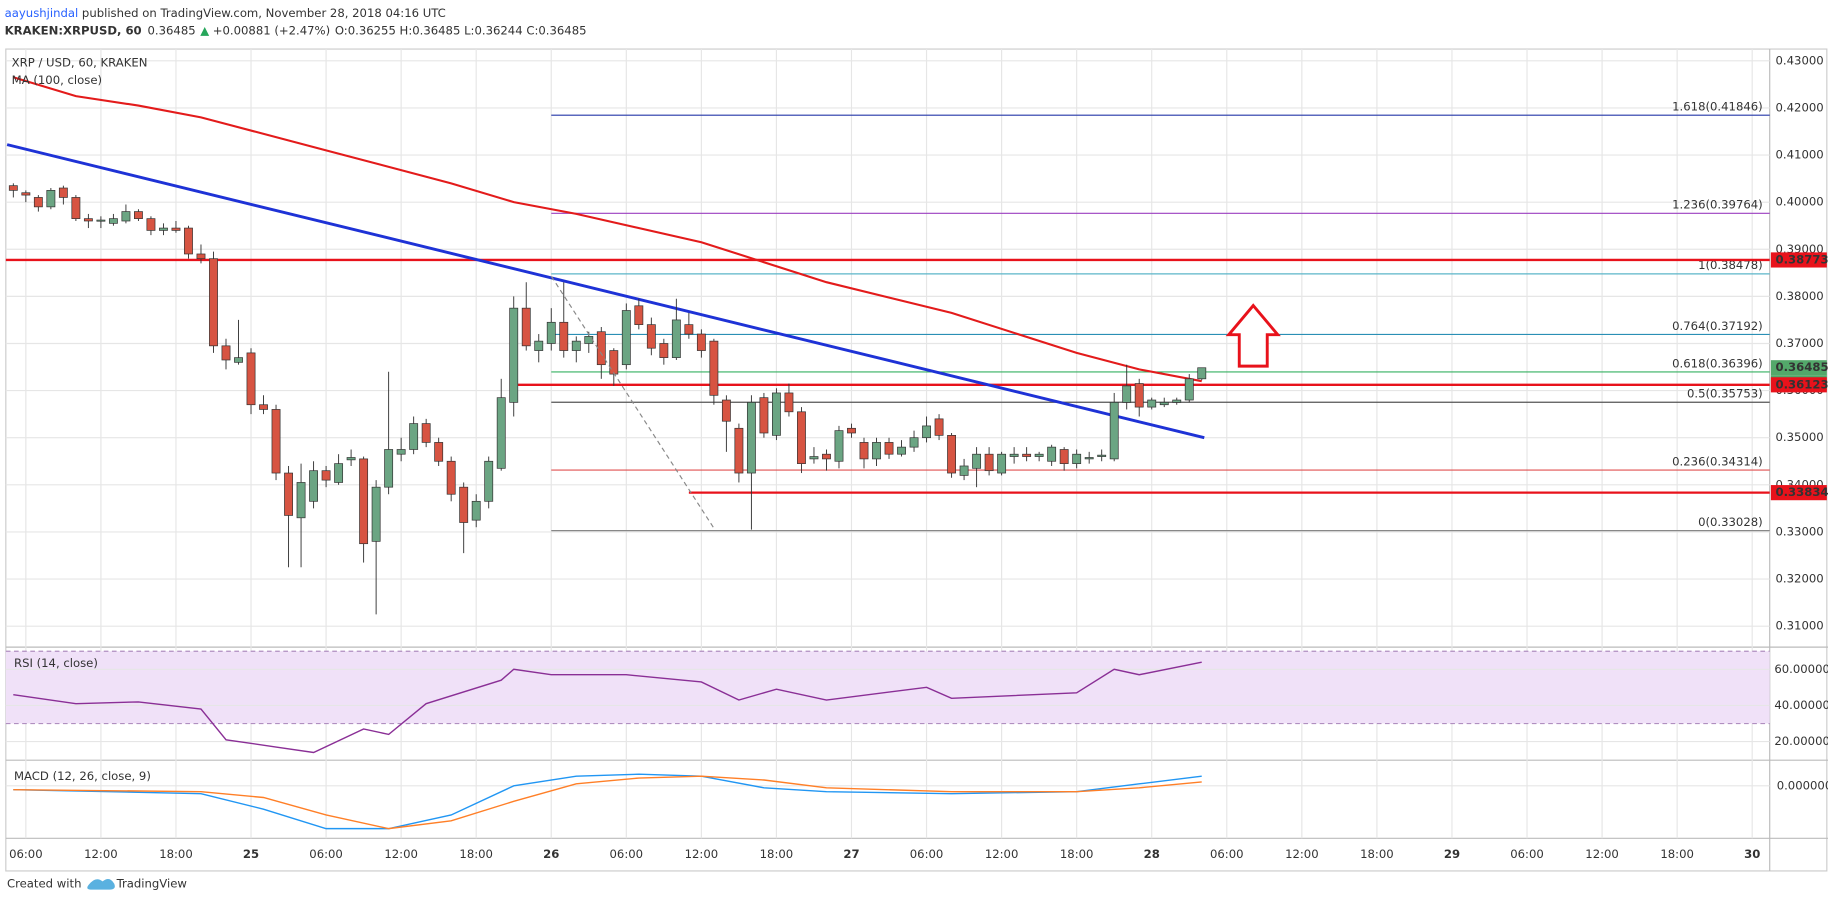 This screenshot has height=899, width=1828. Describe the element at coordinates (1800, 343) in the screenshot. I see `y-tick-label: 0.37000` at that location.